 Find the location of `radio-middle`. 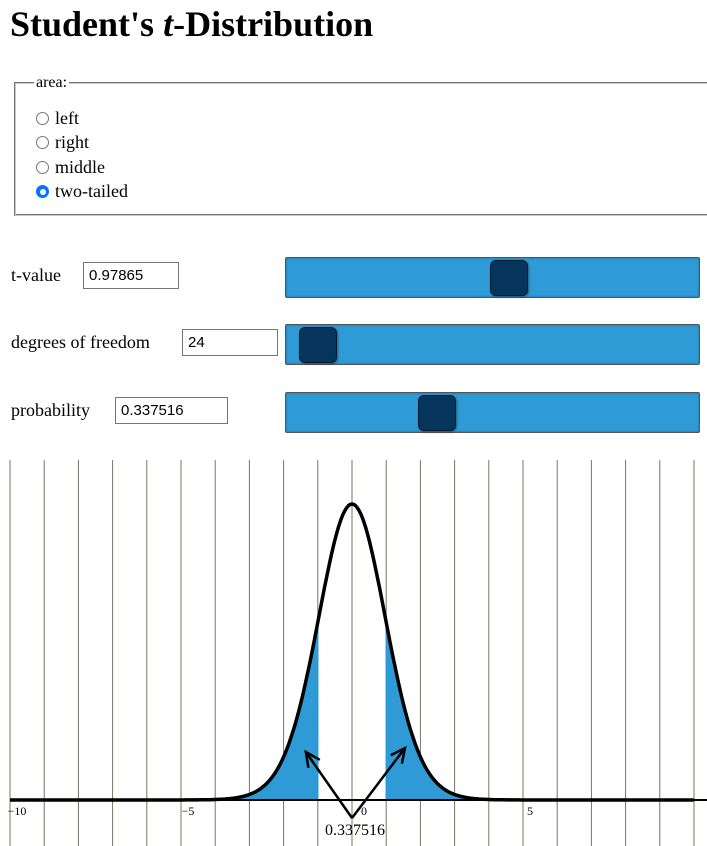

radio-middle is located at coordinates (42, 167).